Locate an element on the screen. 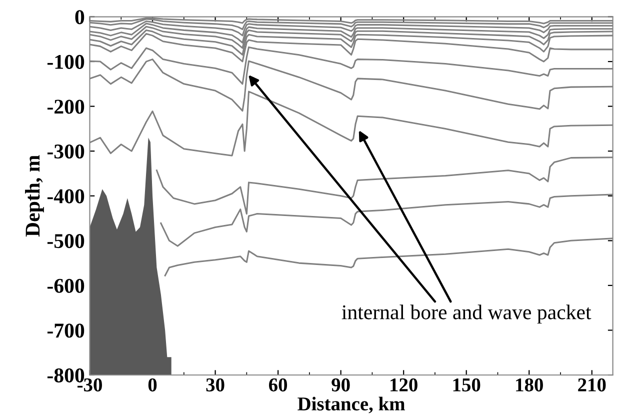  x-tick-label: 60 is located at coordinates (278, 385).